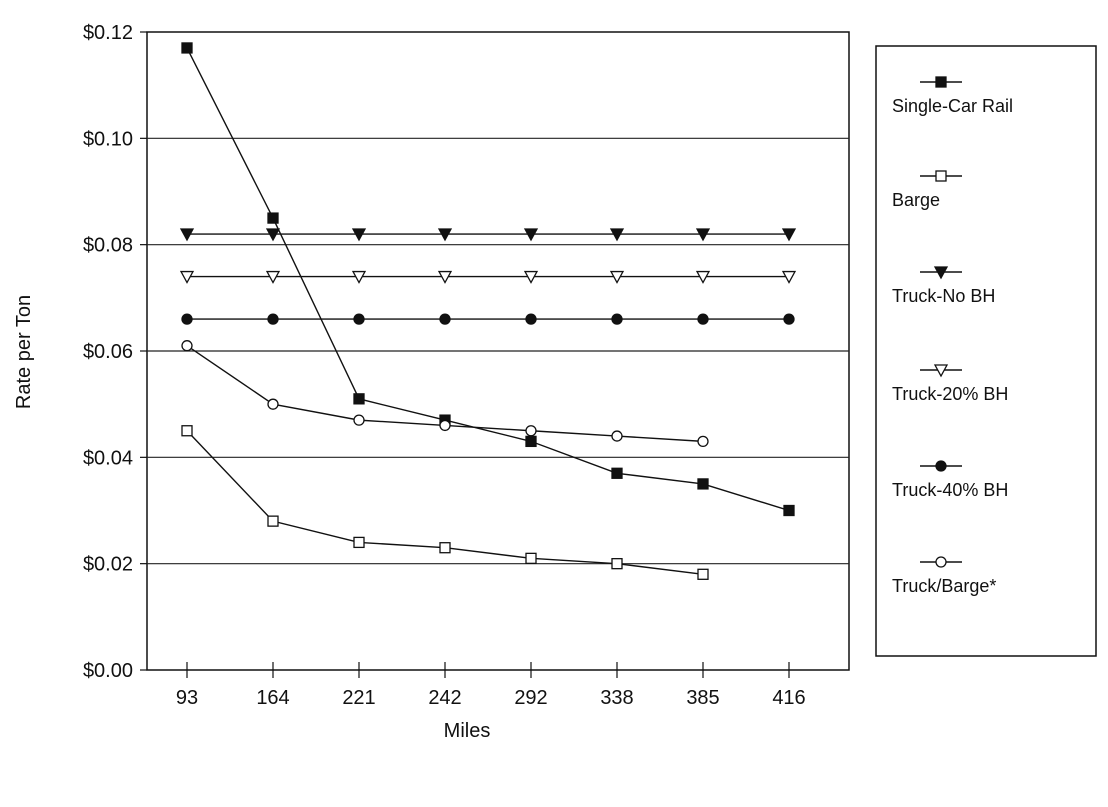 The height and width of the screenshot is (807, 1108). I want to click on y-tick-label: $0.08, so click(108, 246).